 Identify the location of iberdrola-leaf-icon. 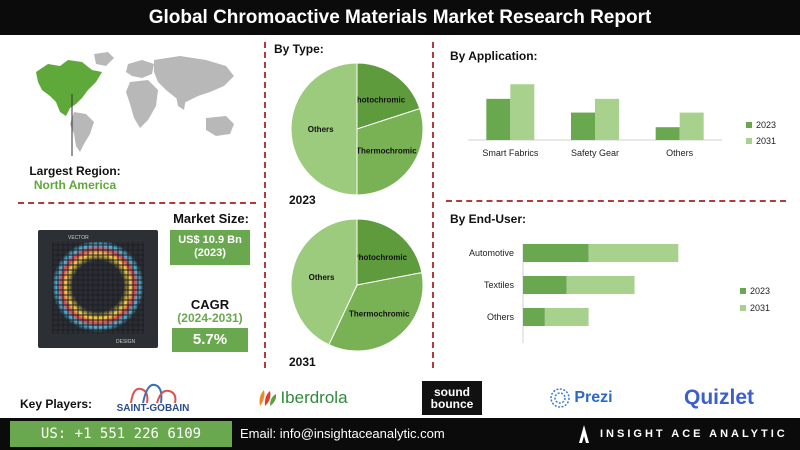
(268, 398).